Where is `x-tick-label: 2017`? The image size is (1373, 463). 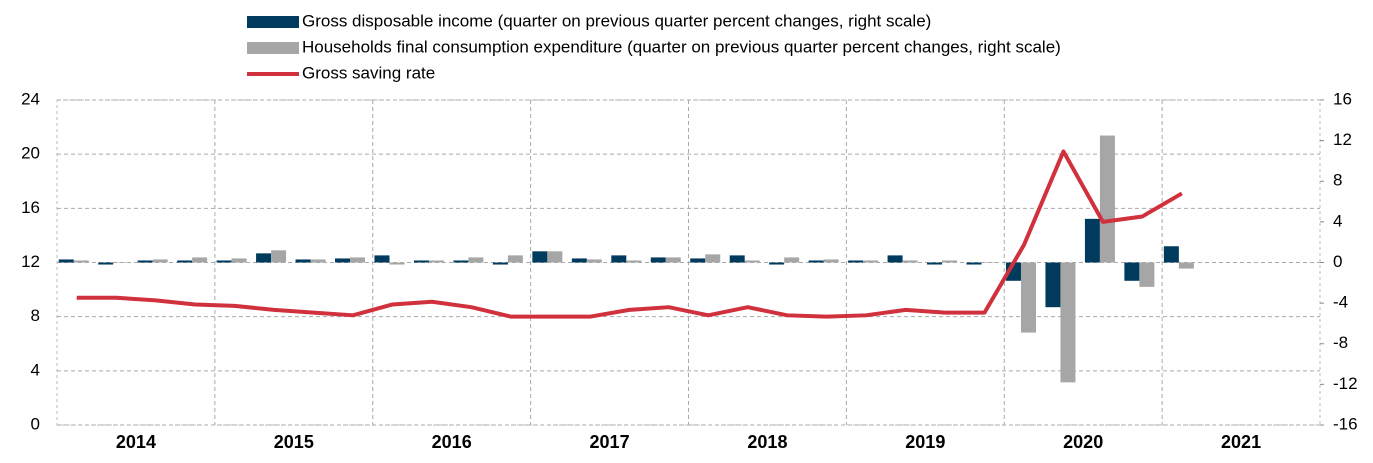
x-tick-label: 2017 is located at coordinates (610, 442).